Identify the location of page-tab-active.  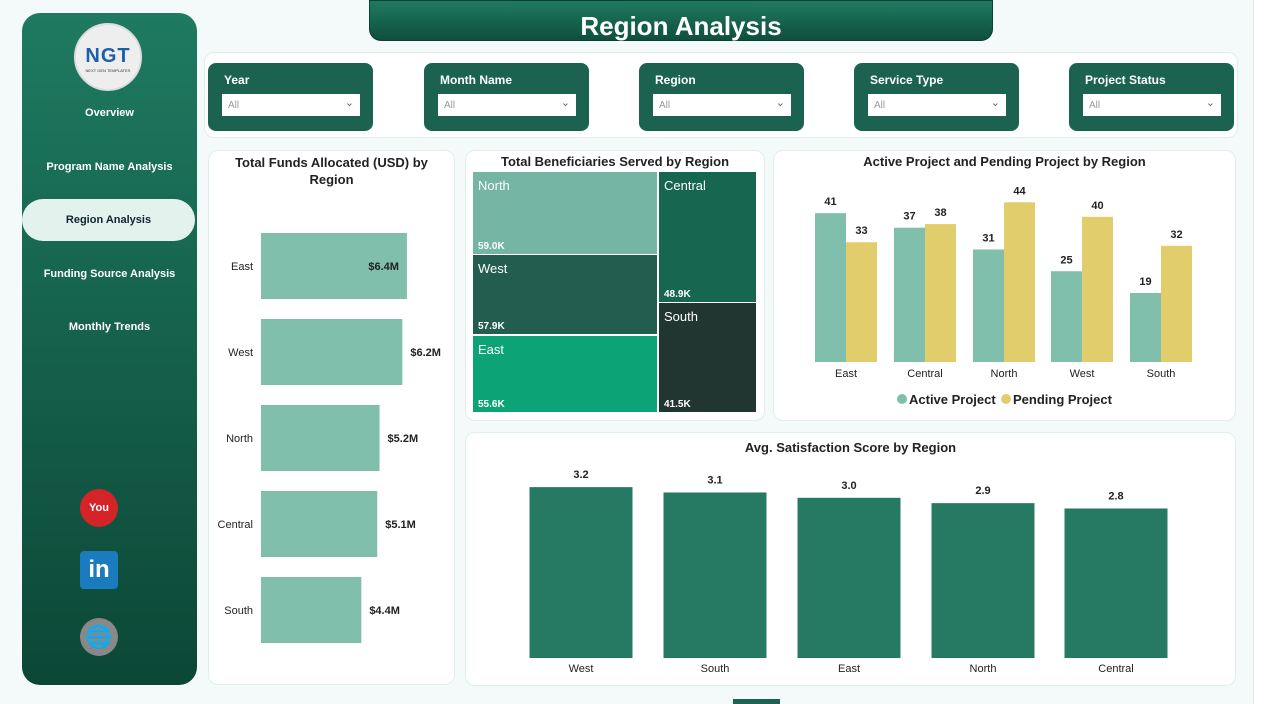
(756, 701).